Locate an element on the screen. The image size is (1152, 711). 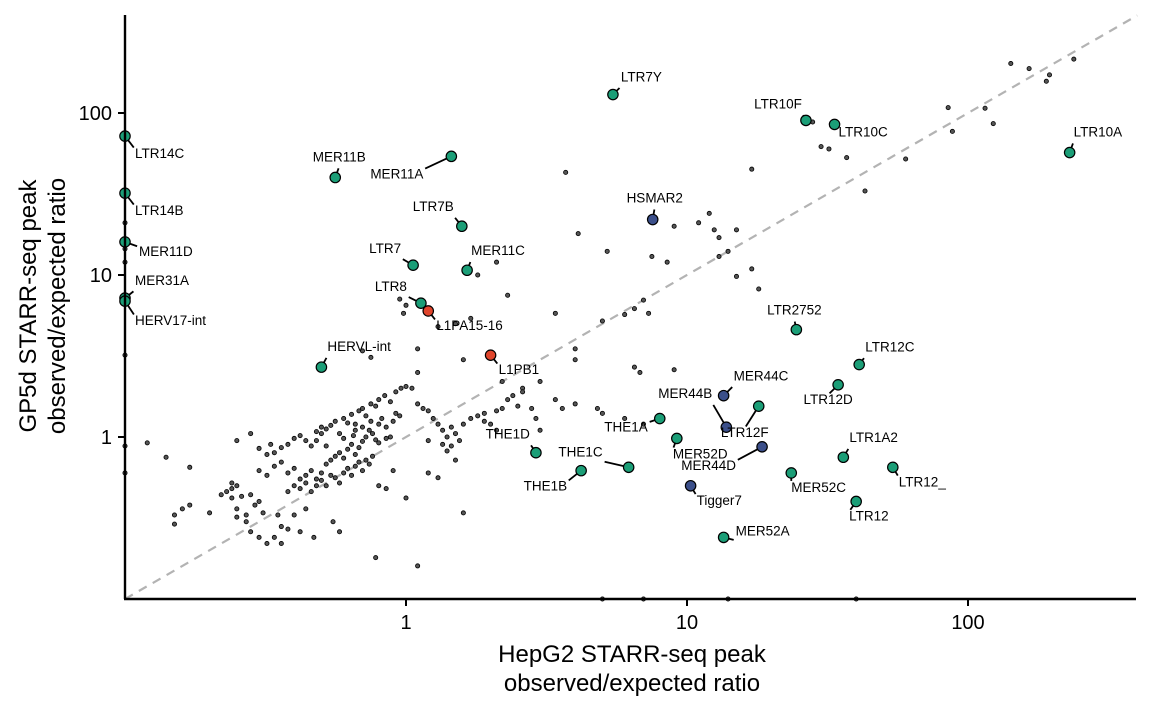
y-axis-title-line1: GP5d STARR-seq peak is located at coordinates (28, 306).